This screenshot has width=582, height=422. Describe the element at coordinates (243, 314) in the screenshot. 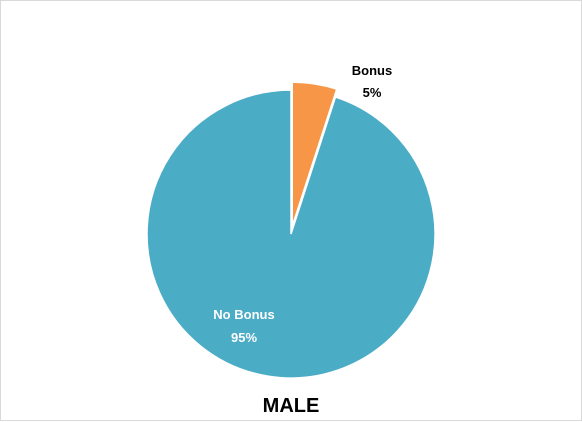

I see `slice-label-no-bonus-name: No Bonus` at that location.